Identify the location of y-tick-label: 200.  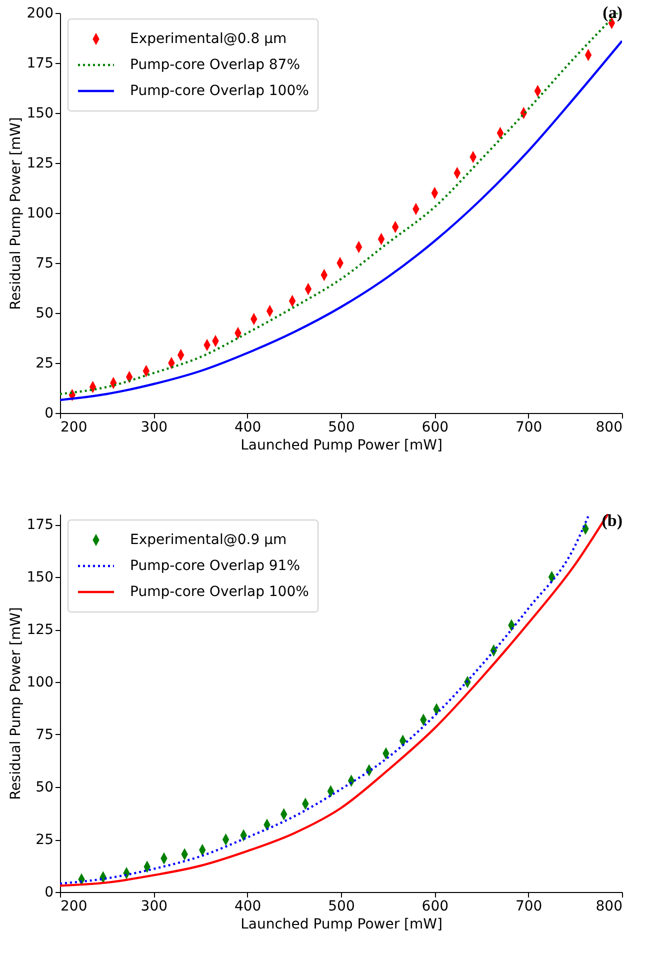
(40, 14).